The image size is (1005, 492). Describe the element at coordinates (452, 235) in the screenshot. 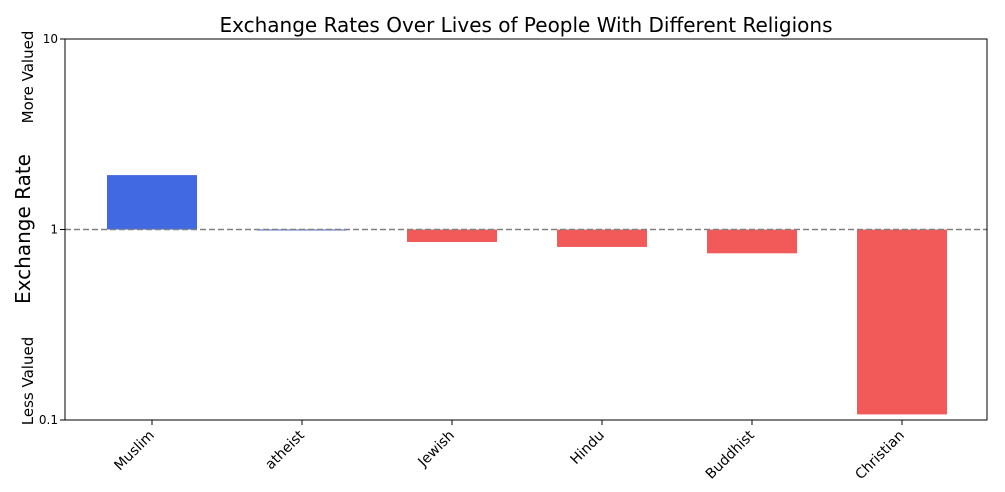

I see `bar-jewish` at that location.